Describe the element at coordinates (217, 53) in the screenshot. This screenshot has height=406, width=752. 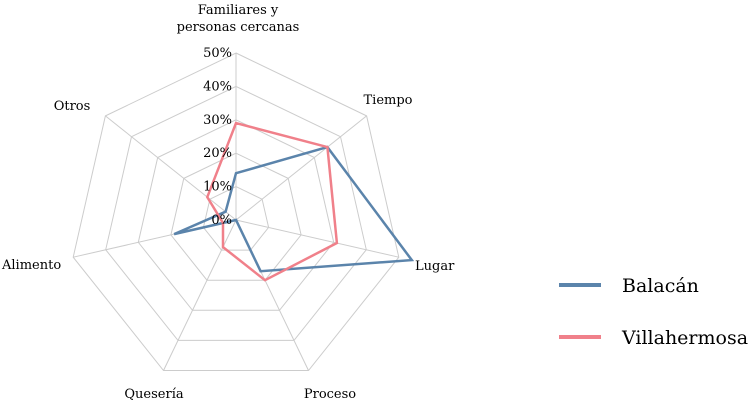
I see `tick-label: 50%` at that location.